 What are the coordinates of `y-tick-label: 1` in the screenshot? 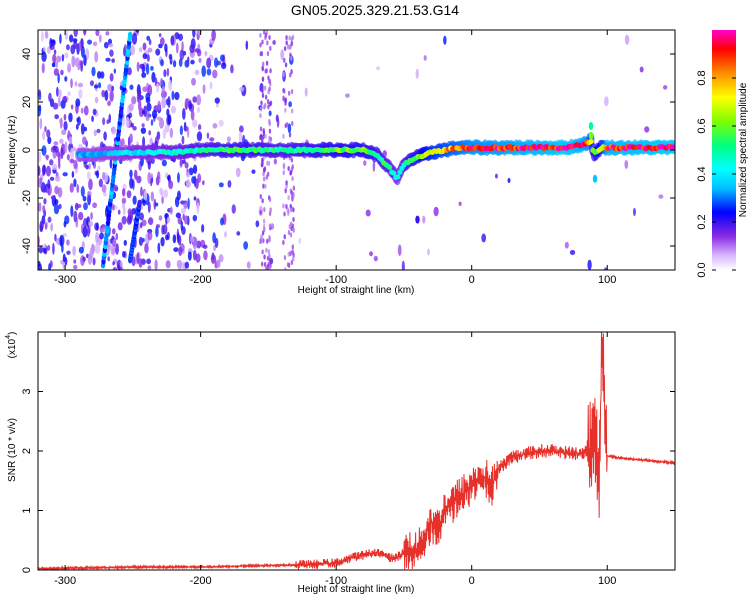 It's located at (27, 510).